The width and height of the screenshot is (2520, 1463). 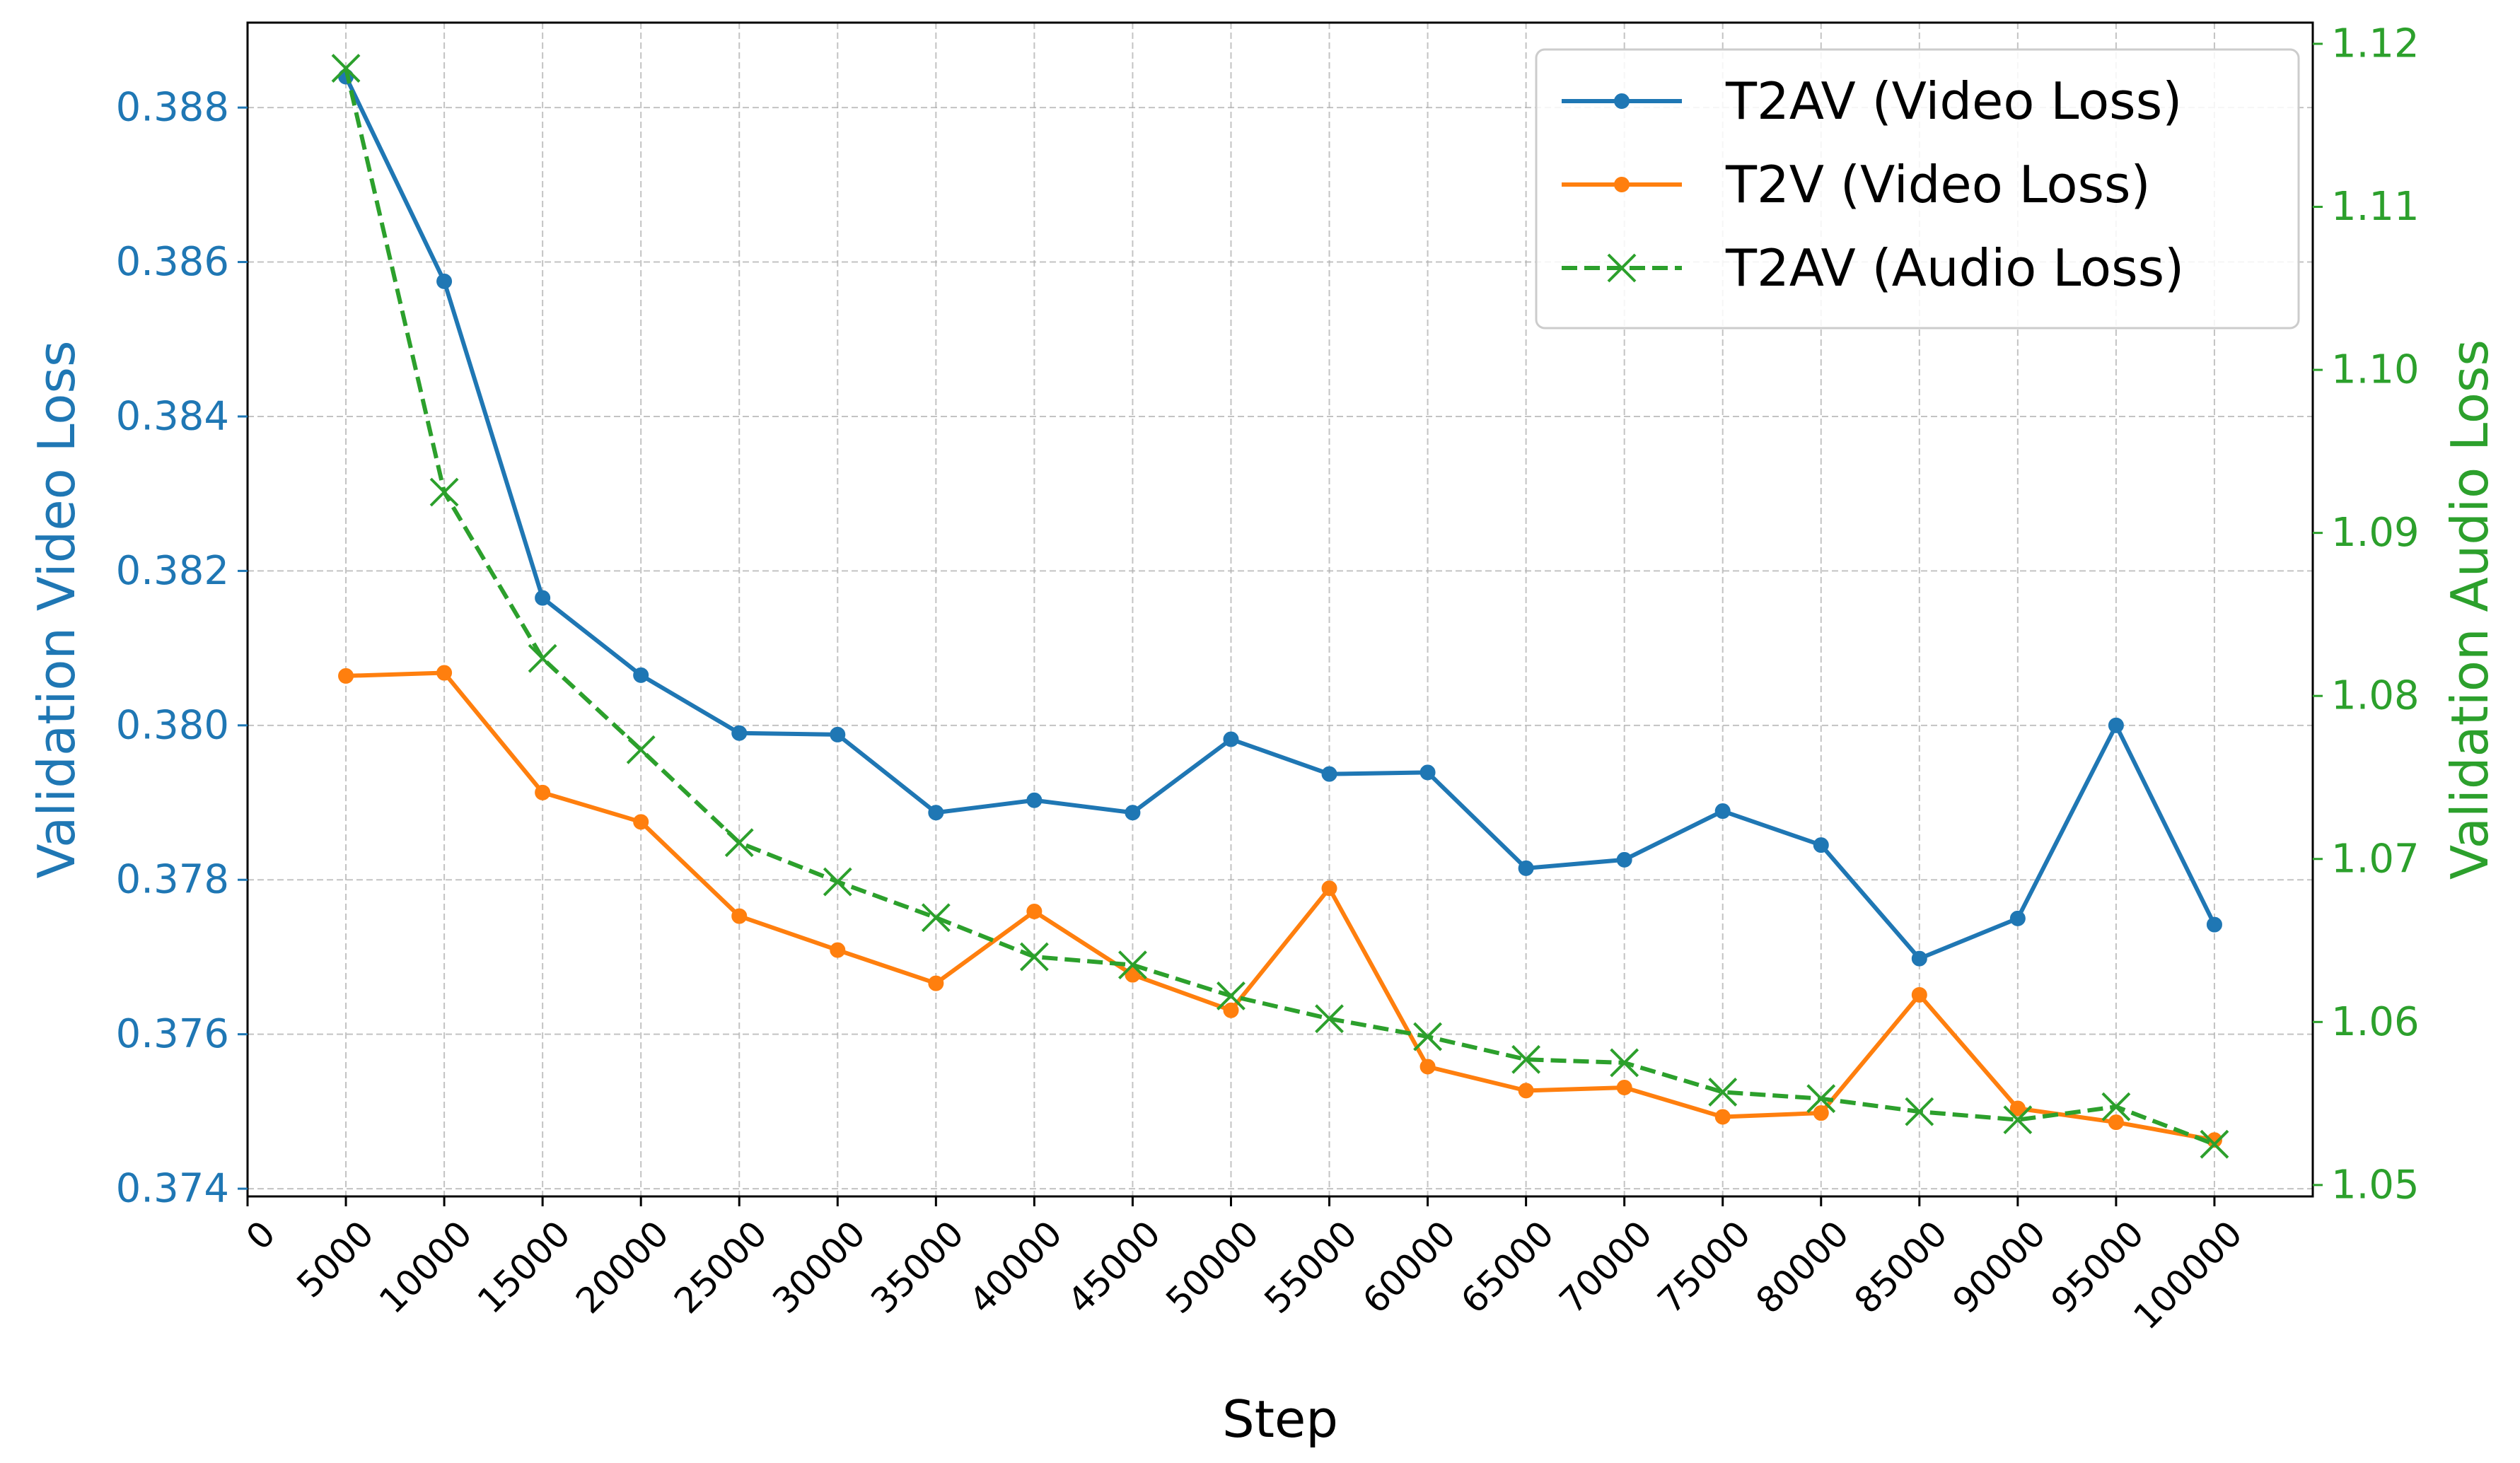 I want to click on legend-item: T2AV (Audio Loss), so click(x=1873, y=268).